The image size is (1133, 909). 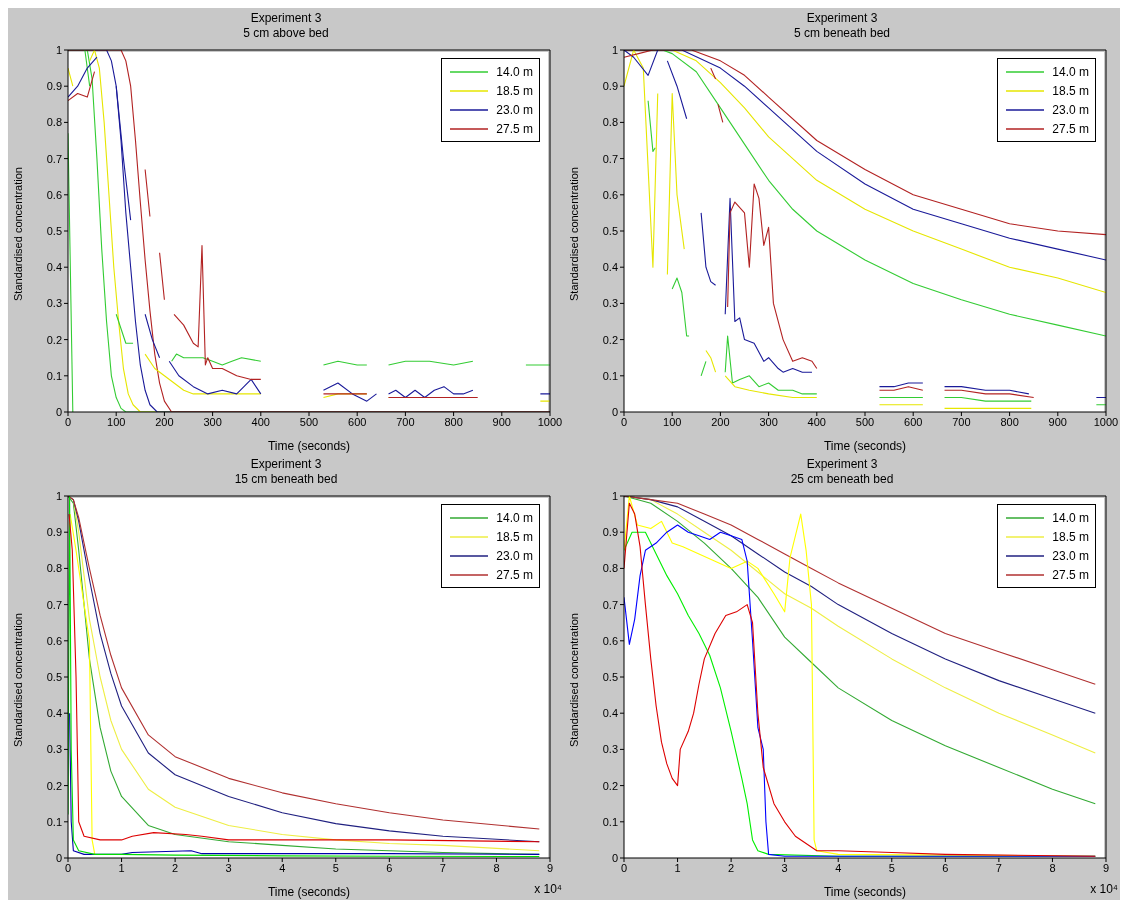 What do you see at coordinates (1057, 421) in the screenshot?
I see `x-tick-label: 900` at bounding box center [1057, 421].